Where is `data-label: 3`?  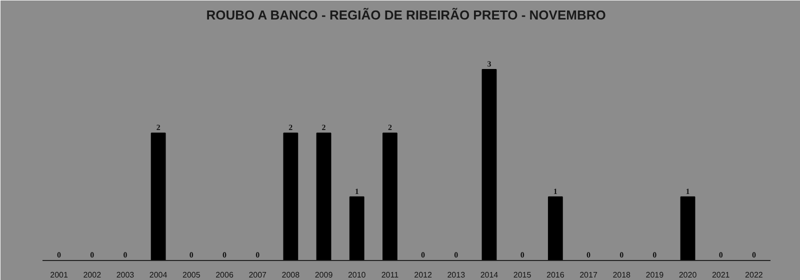
data-label: 3 is located at coordinates (489, 64).